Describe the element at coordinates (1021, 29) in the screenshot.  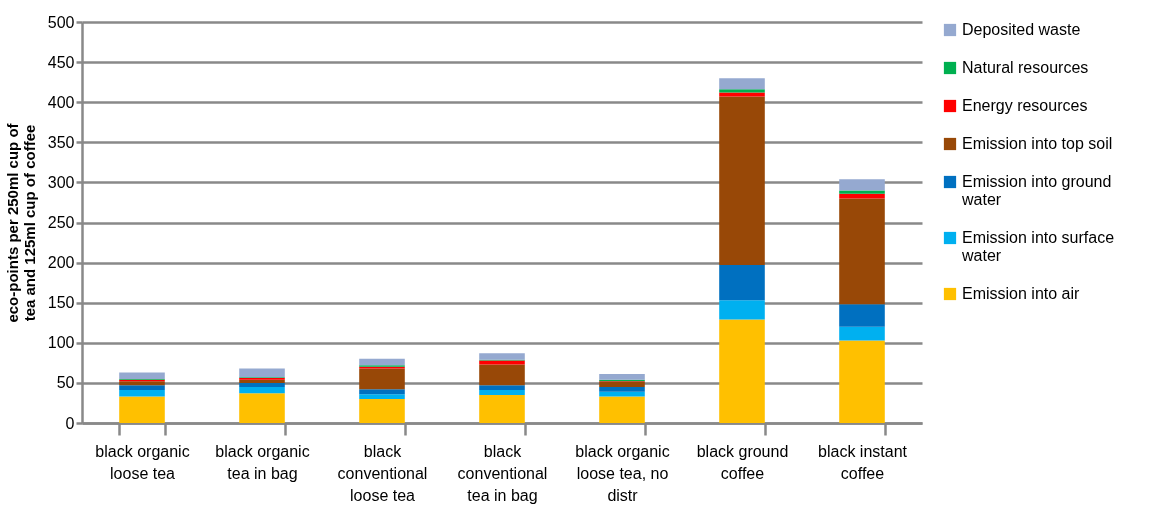
I see `legend-label: Deposited waste` at that location.